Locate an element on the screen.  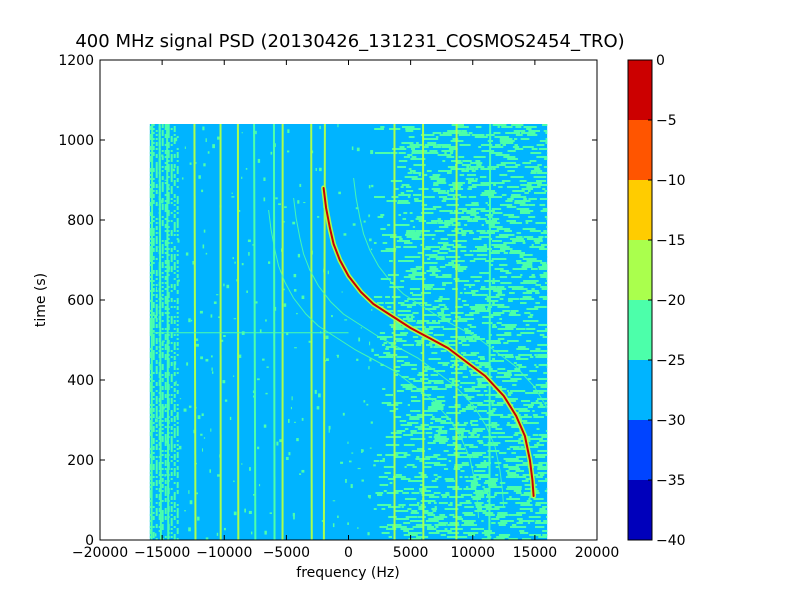
colorbar-tick-label: −40 is located at coordinates (671, 541).